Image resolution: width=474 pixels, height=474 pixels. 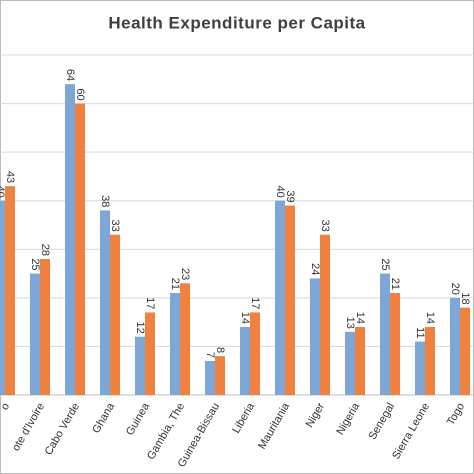 What do you see at coordinates (185, 274) in the screenshot?
I see `value-label: 23` at bounding box center [185, 274].